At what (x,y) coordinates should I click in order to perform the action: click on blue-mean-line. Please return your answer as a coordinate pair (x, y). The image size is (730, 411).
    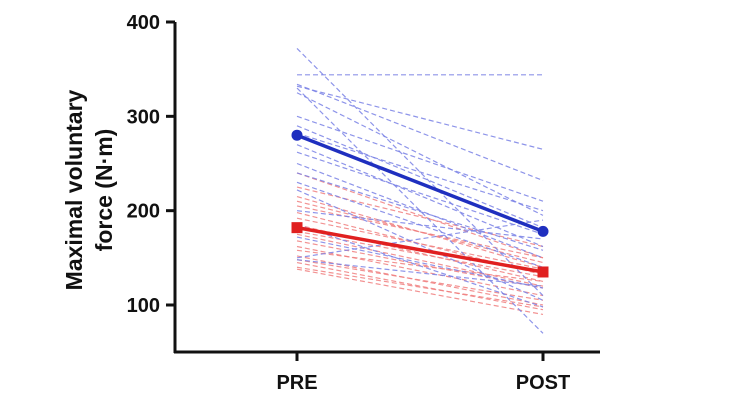
    Looking at the image, I should click on (420, 183).